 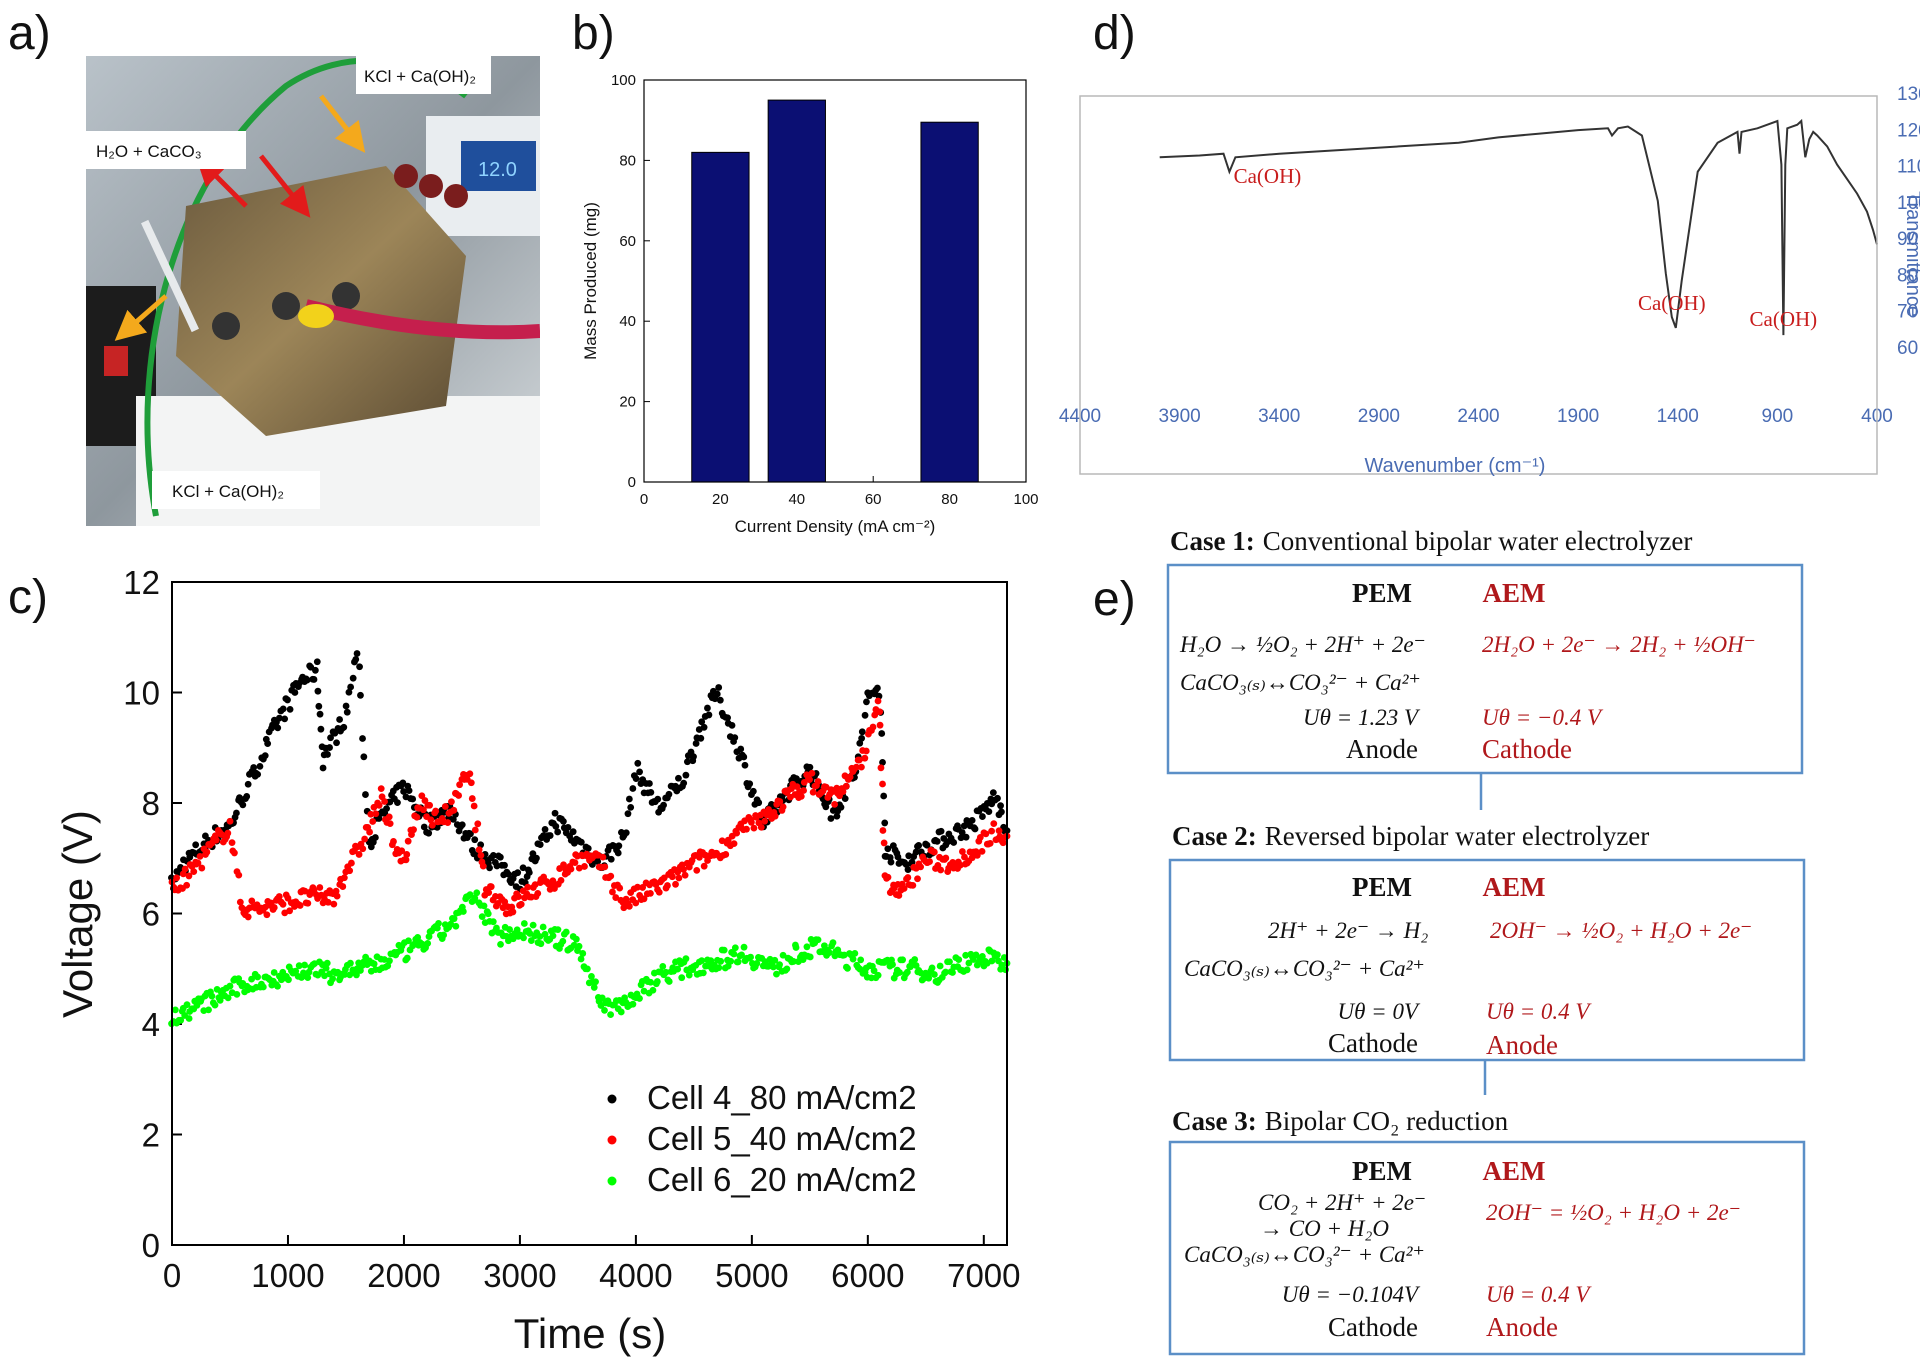 I want to click on x-tick-label: 1900, so click(x=1578, y=416).